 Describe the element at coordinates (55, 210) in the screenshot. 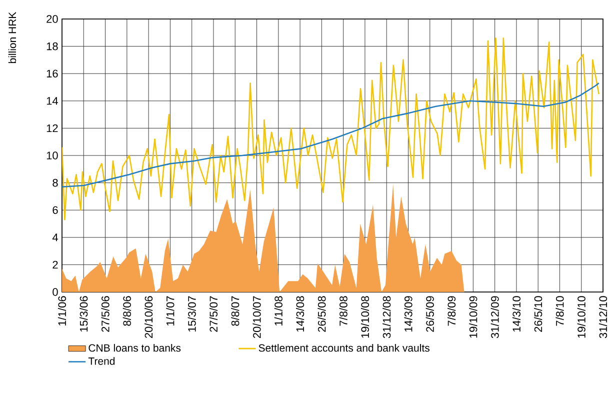

I see `y-tick-label: 6` at that location.